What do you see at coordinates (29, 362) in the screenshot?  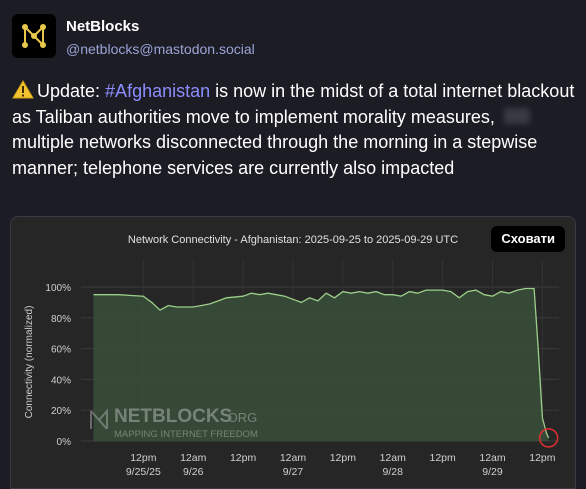 I see `y-axis-label: Connectivity (normalized)` at bounding box center [29, 362].